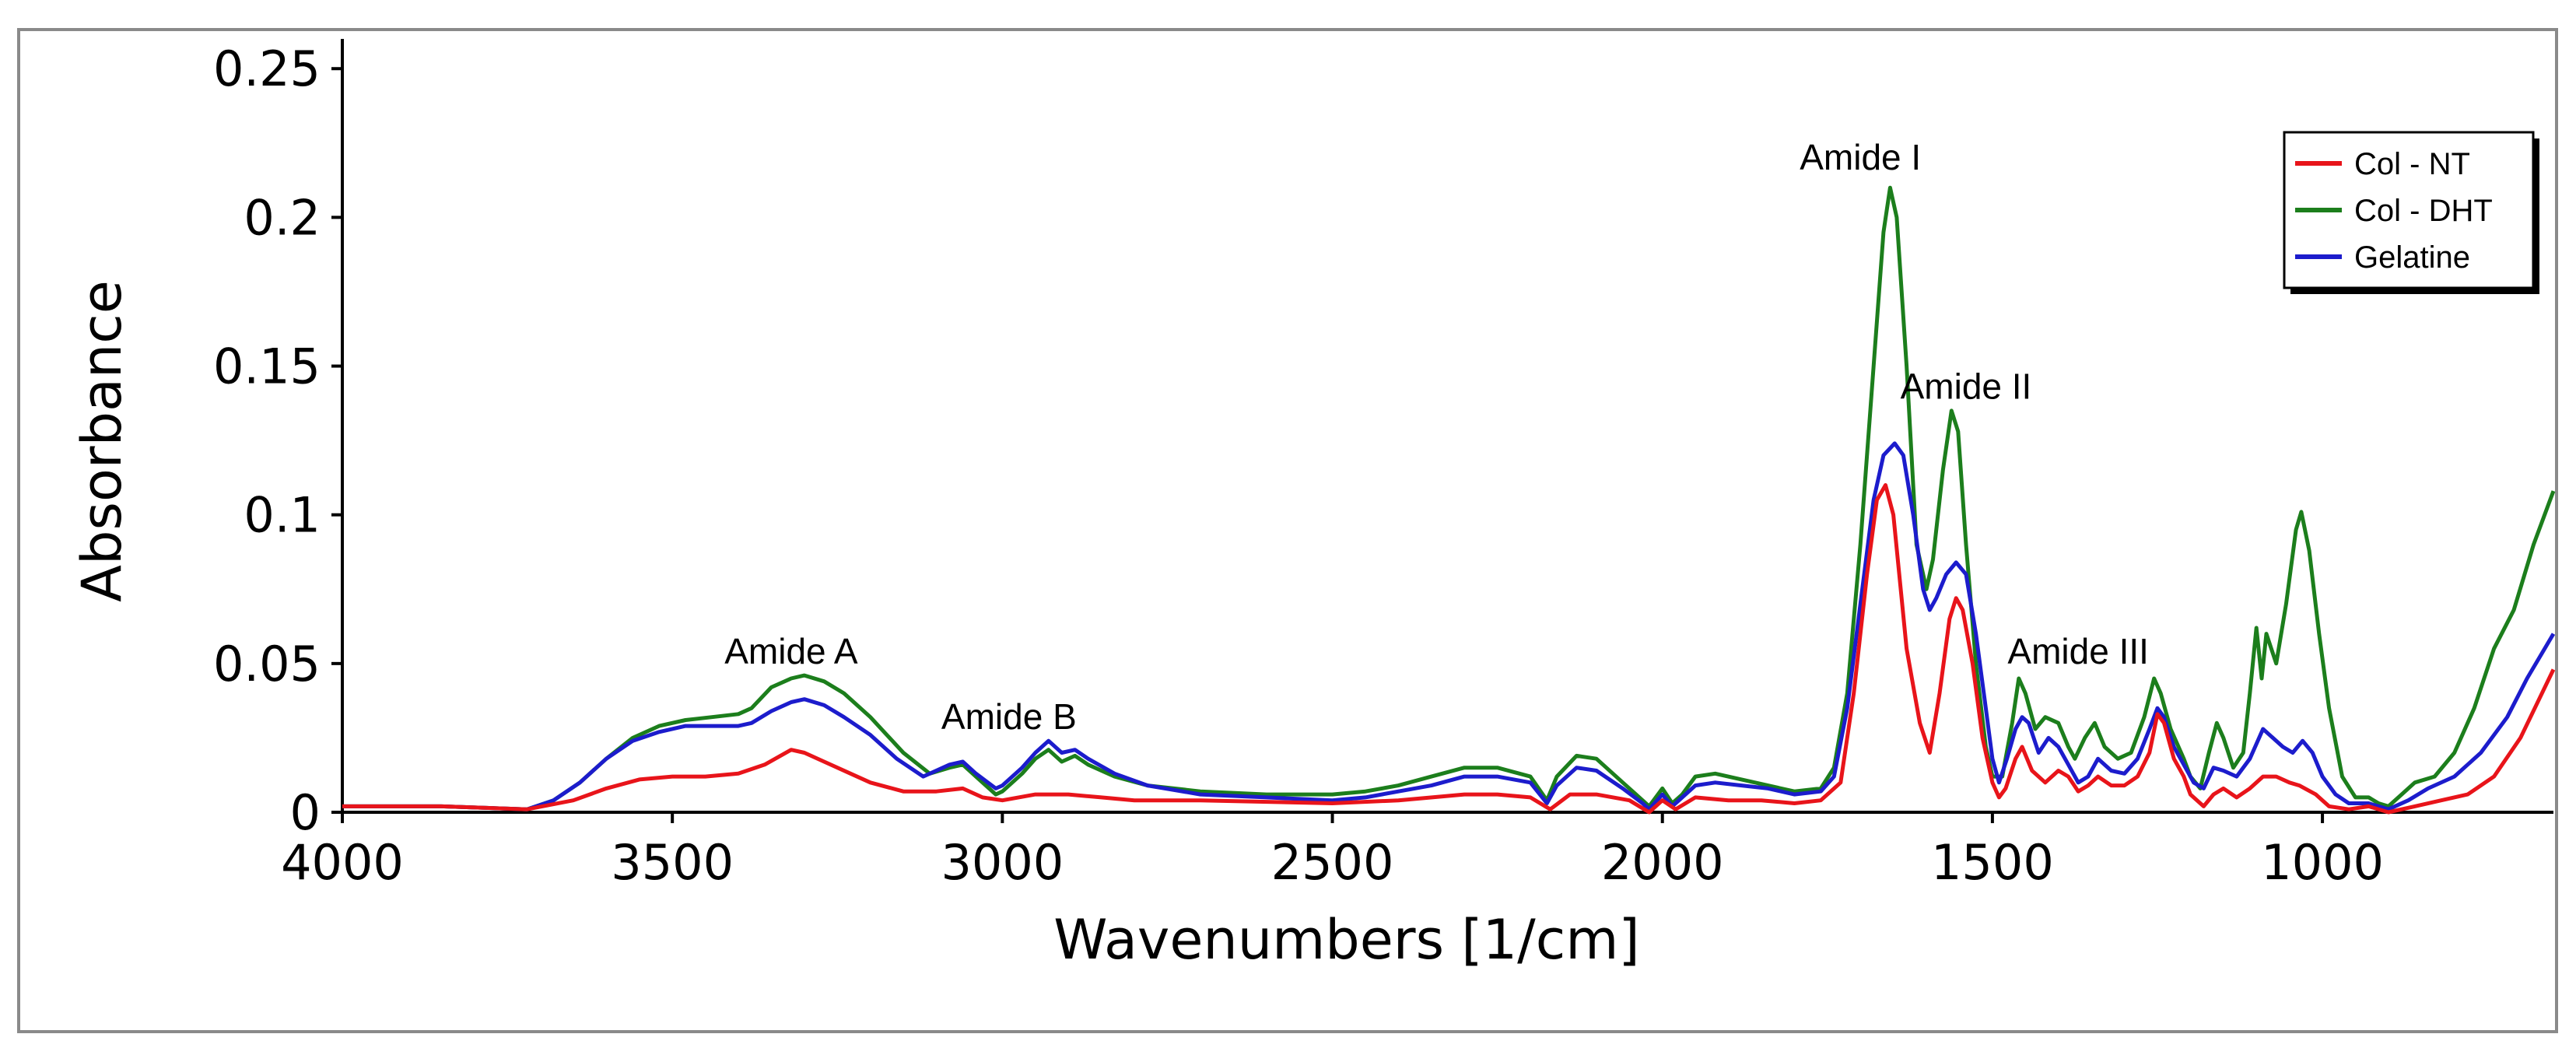 The image size is (2576, 1055). I want to click on x-tick-label: 1000, so click(2322, 862).